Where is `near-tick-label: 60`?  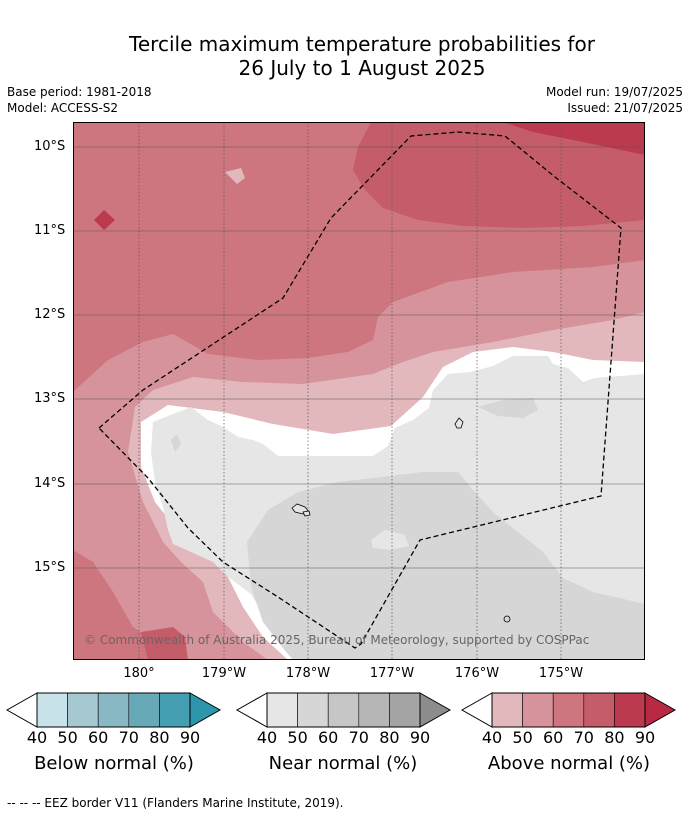 near-tick-label: 60 is located at coordinates (328, 737).